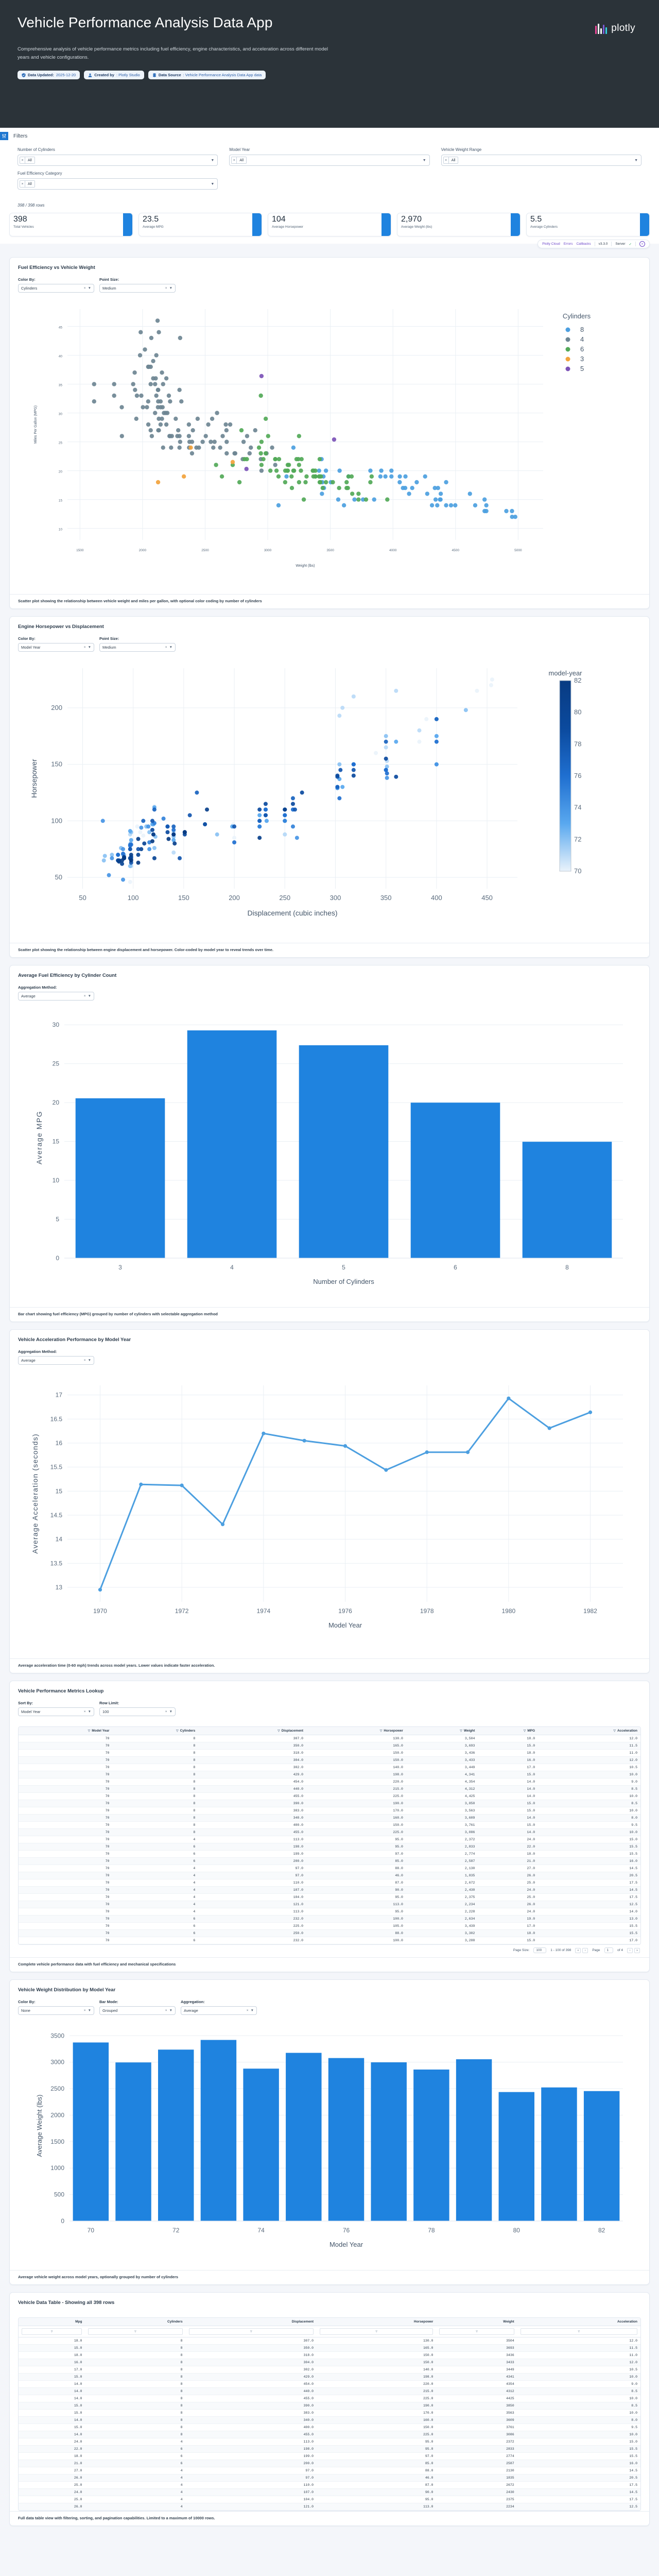 This screenshot has width=659, height=2576. Describe the element at coordinates (642, 244) in the screenshot. I see `expand-icon: »` at that location.